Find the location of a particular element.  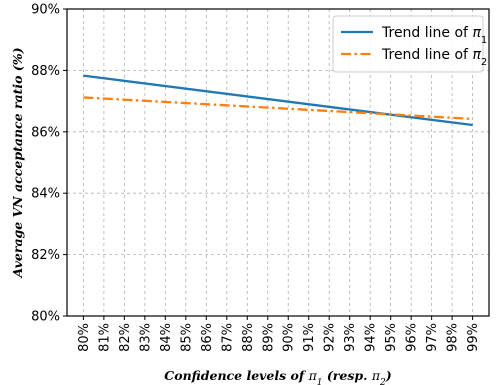

x-tick-label: 87% is located at coordinates (227, 337).